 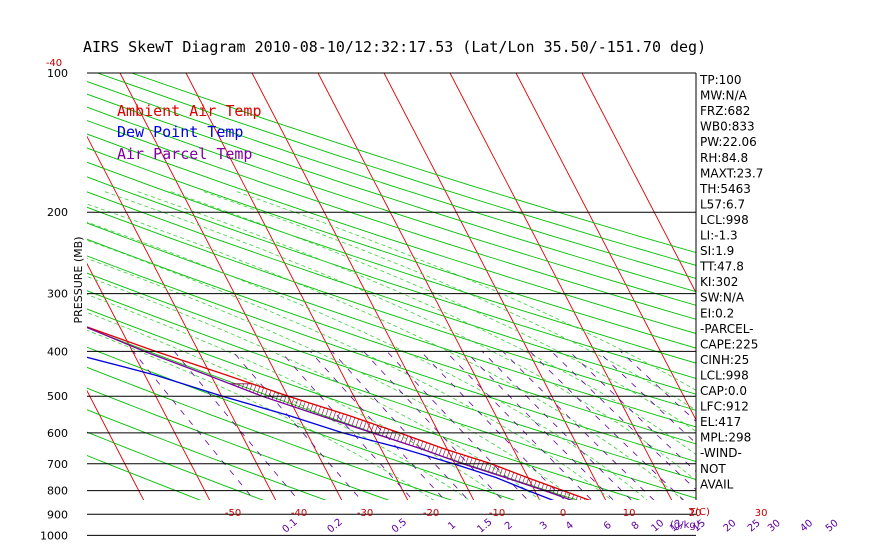 What do you see at coordinates (720, 80) in the screenshot?
I see `index-line: TP:100` at bounding box center [720, 80].